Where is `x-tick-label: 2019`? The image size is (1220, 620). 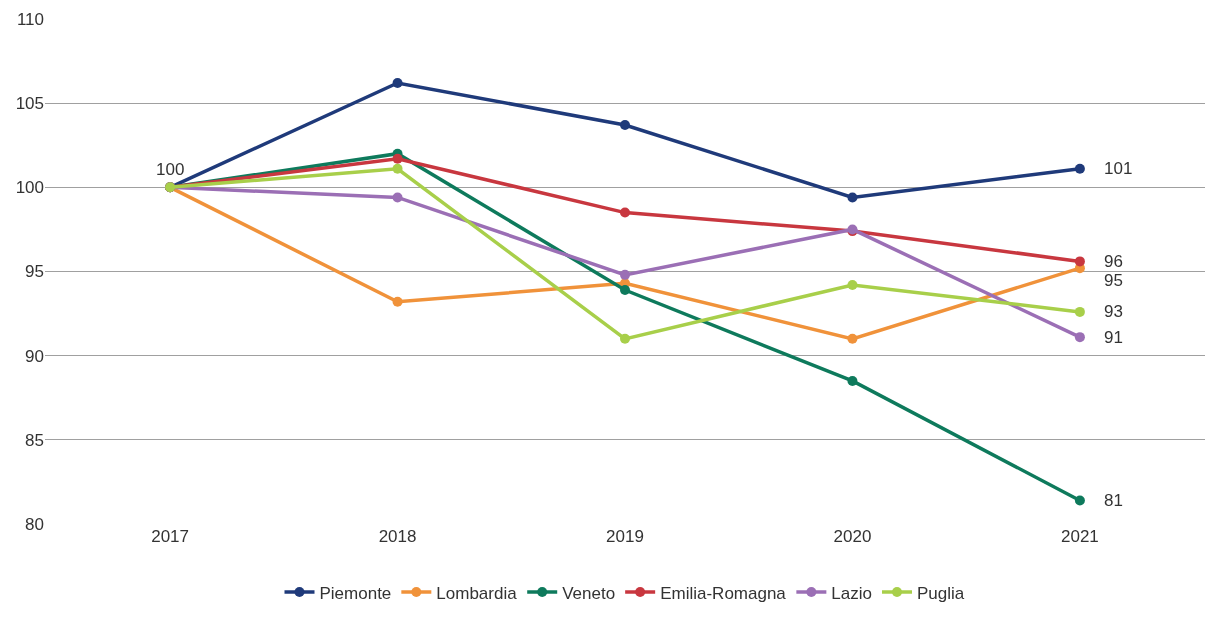
x-tick-label: 2019 is located at coordinates (625, 536).